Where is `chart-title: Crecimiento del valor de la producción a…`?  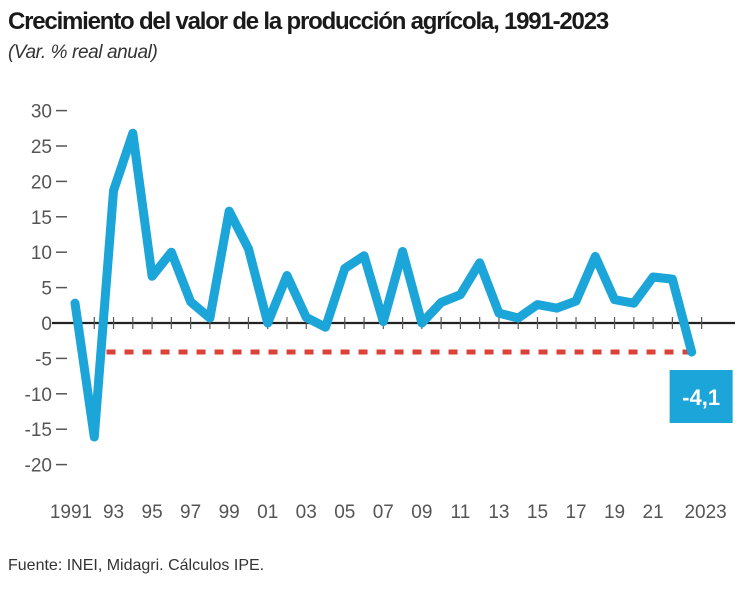 chart-title: Crecimiento del valor de la producción a… is located at coordinates (308, 21).